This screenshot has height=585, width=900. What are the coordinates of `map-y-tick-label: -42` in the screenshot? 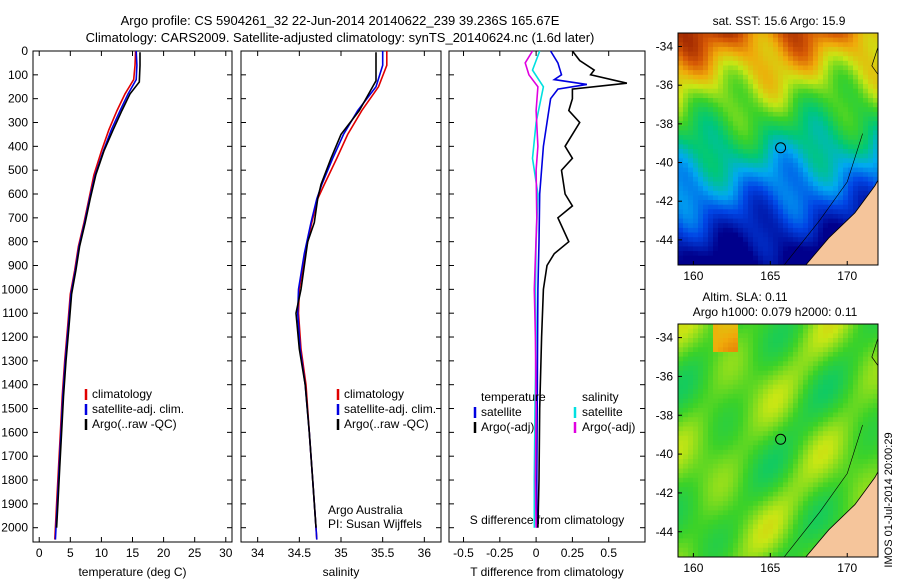 It's located at (665, 493).